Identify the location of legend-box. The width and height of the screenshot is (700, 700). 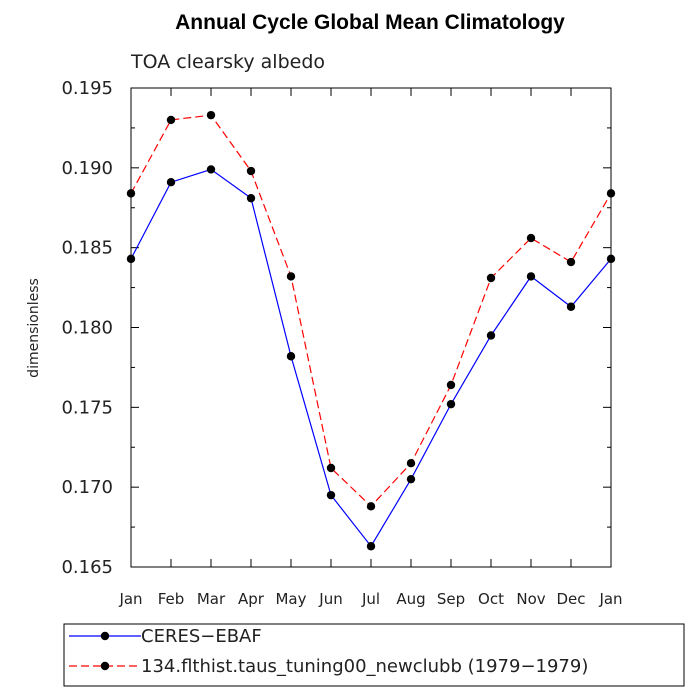
(374, 655).